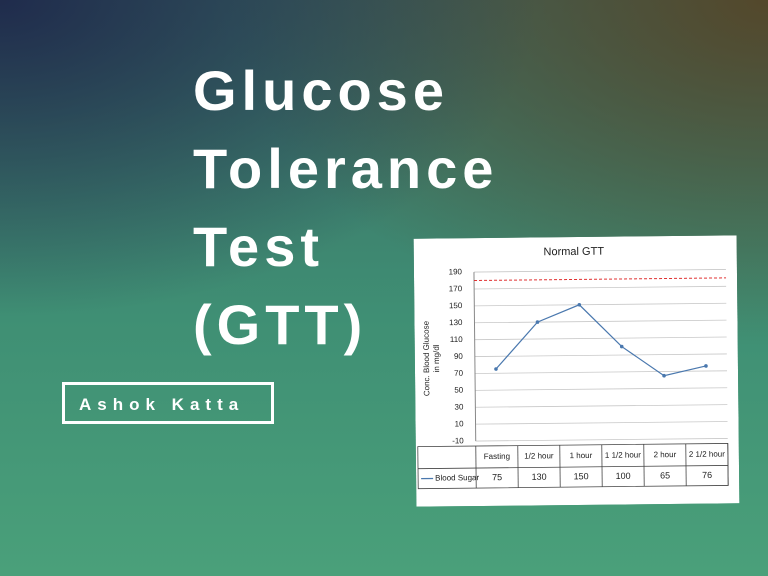  Describe the element at coordinates (436, 358) in the screenshot. I see `y-axis-label: in mg/dl` at that location.